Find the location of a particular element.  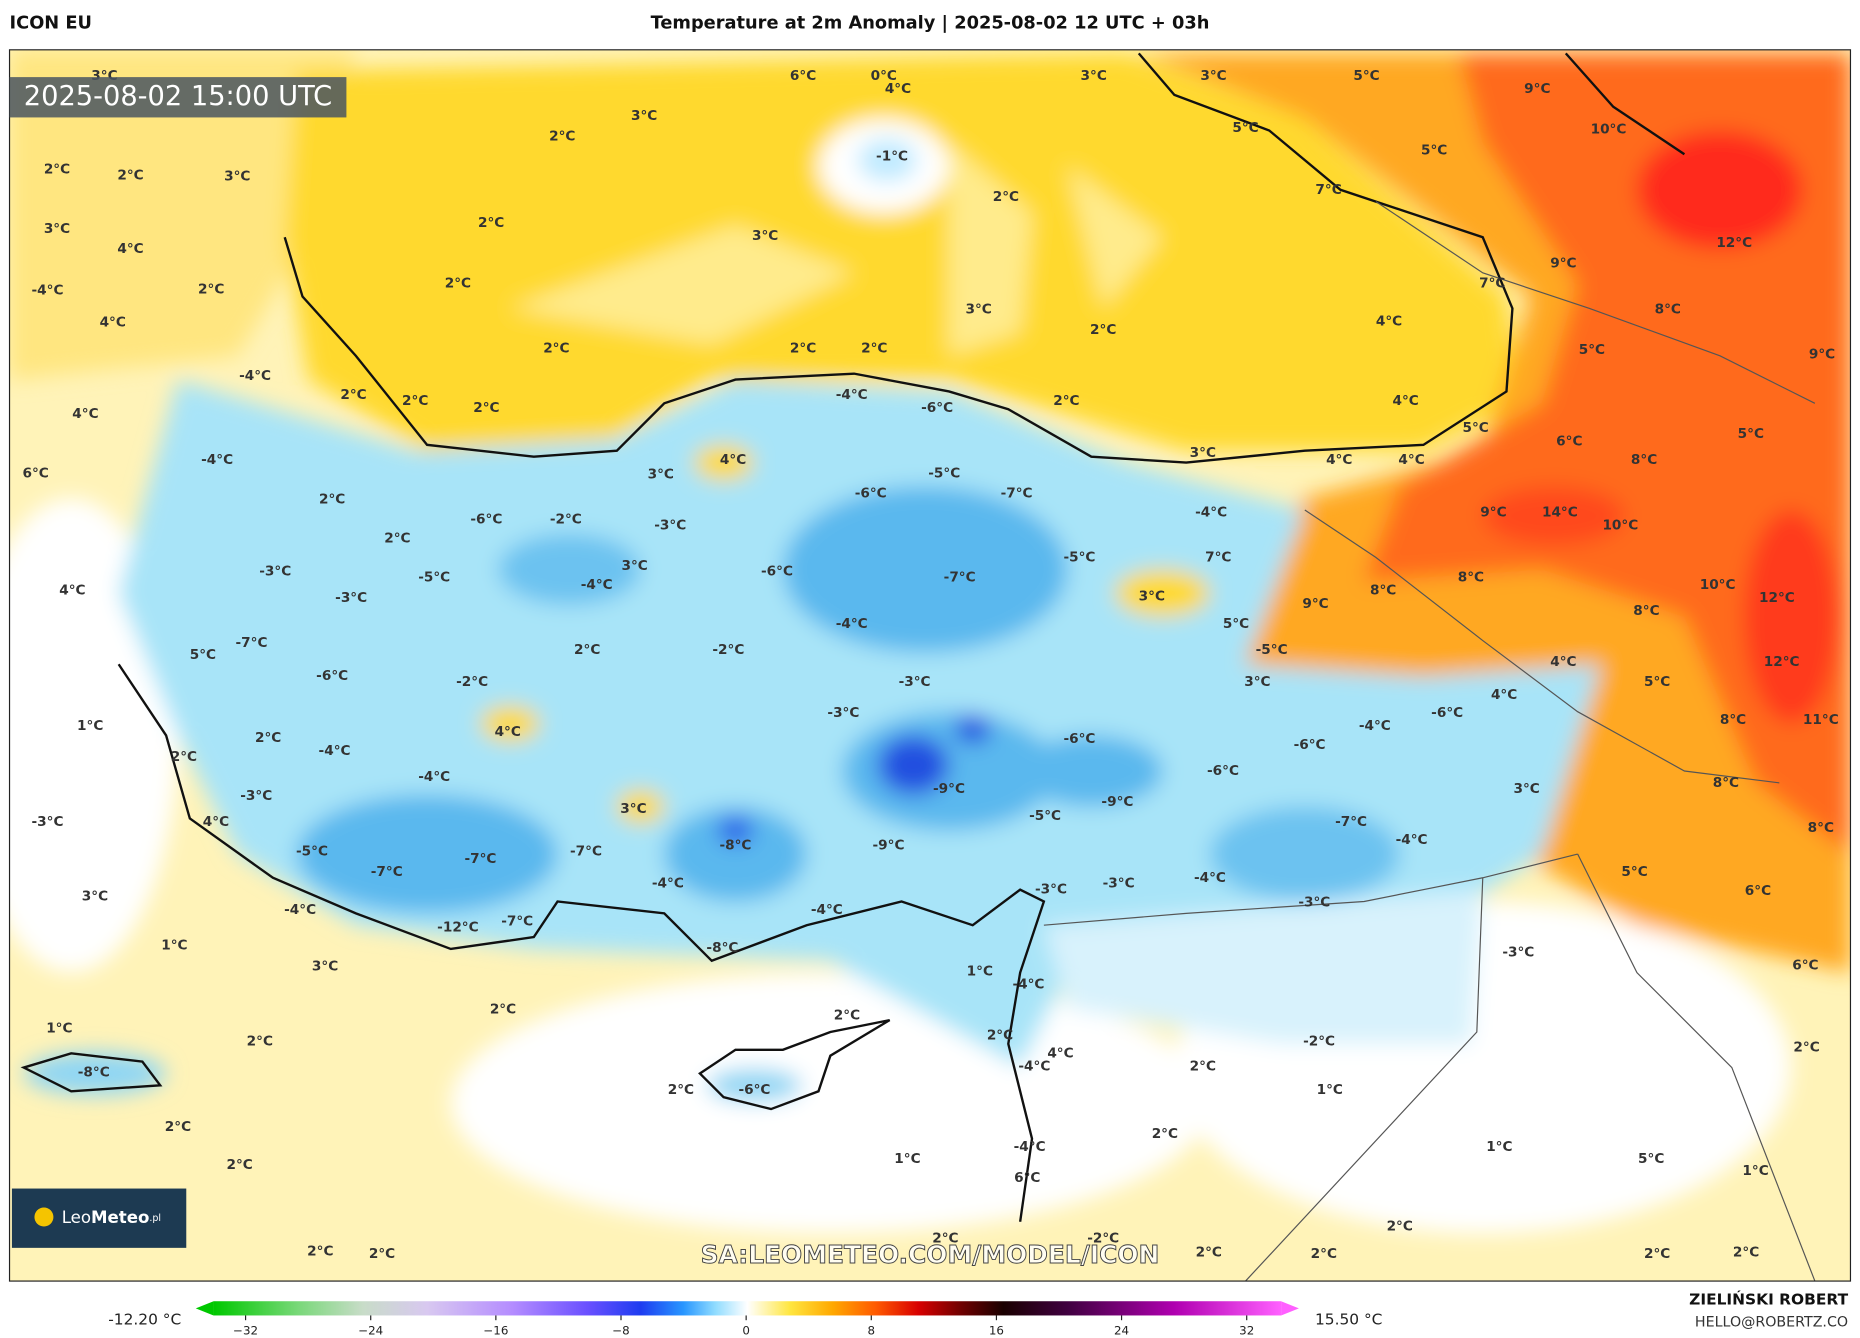

temperature-label: 7°C is located at coordinates (1218, 558).